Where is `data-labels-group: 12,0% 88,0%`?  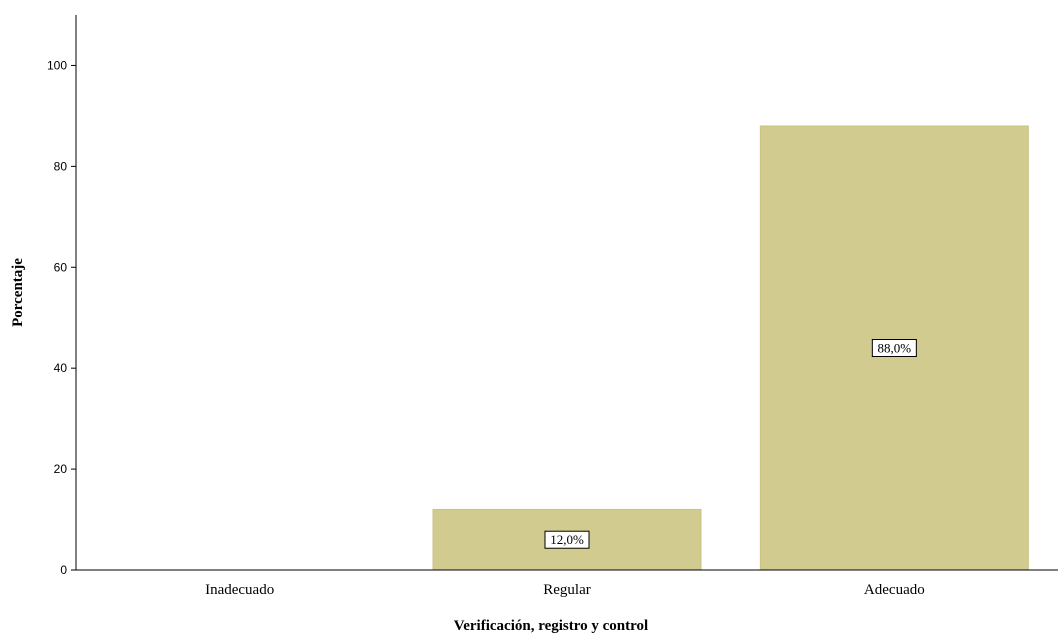
data-labels-group: 12,0% 88,0% is located at coordinates (730, 444).